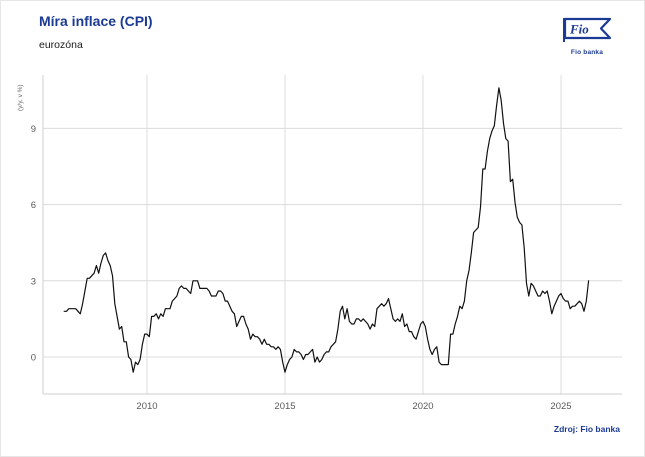 This screenshot has height=457, width=645. Describe the element at coordinates (560, 406) in the screenshot. I see `svg-text: 2025` at that location.